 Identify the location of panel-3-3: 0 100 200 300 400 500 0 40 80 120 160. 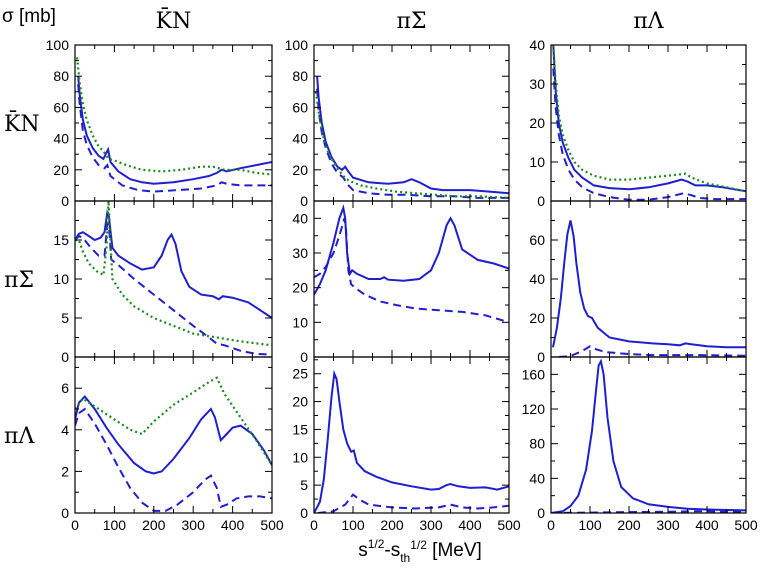
(640, 444).